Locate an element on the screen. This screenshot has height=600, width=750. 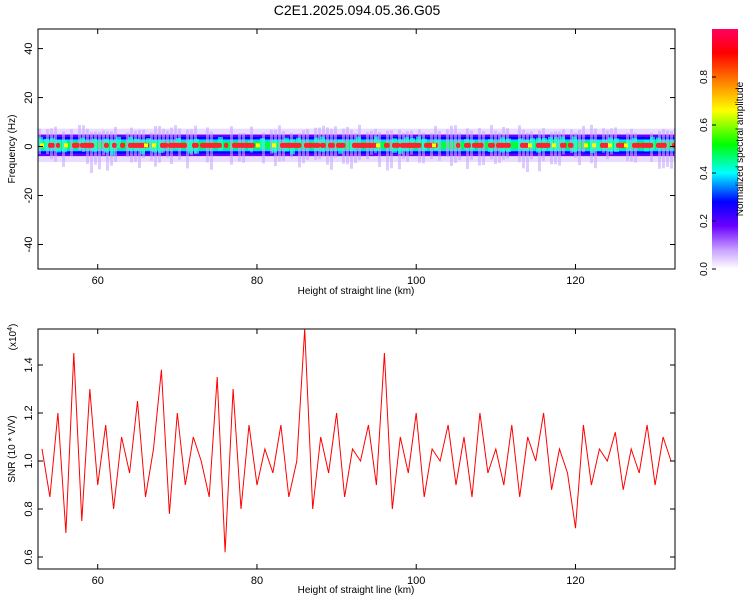
spectrogram-ytick-label: -20 is located at coordinates (29, 196).